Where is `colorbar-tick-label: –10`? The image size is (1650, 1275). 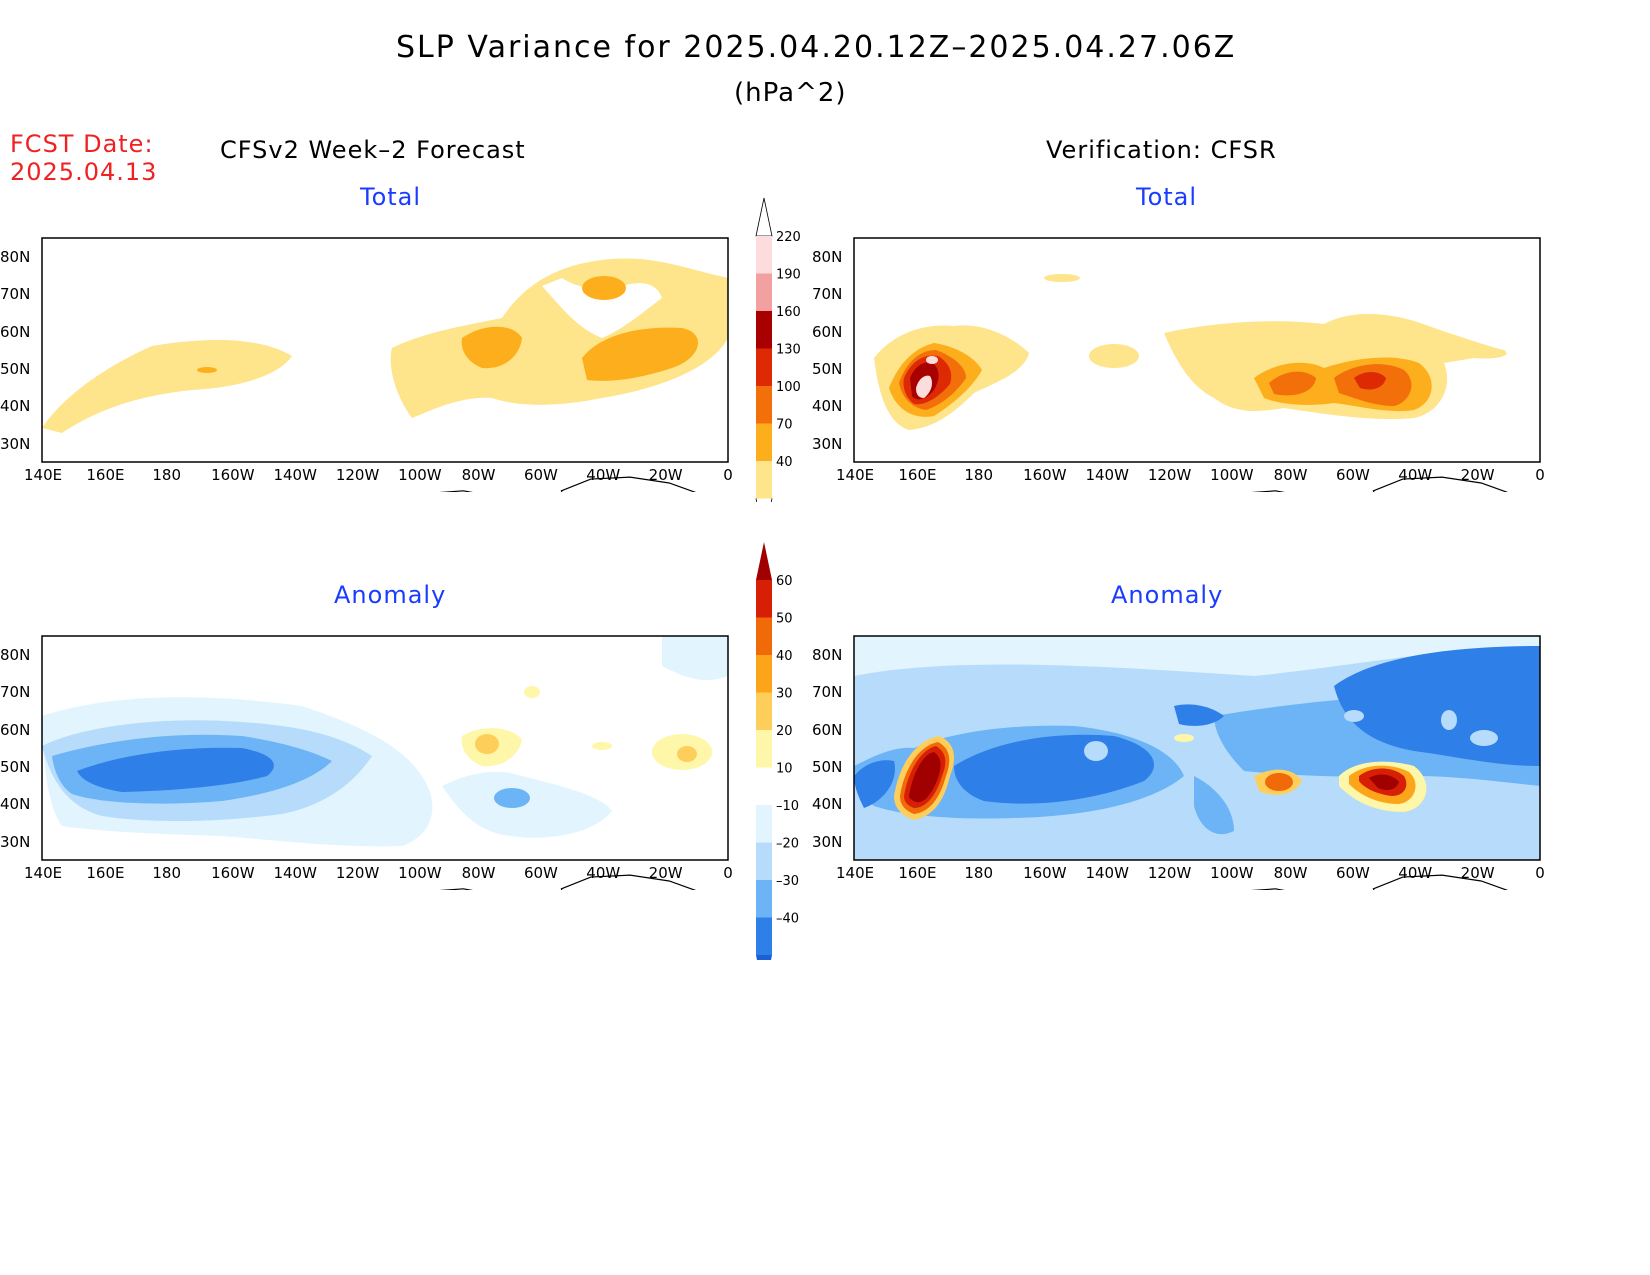 colorbar-tick-label: –10 is located at coordinates (787, 806).